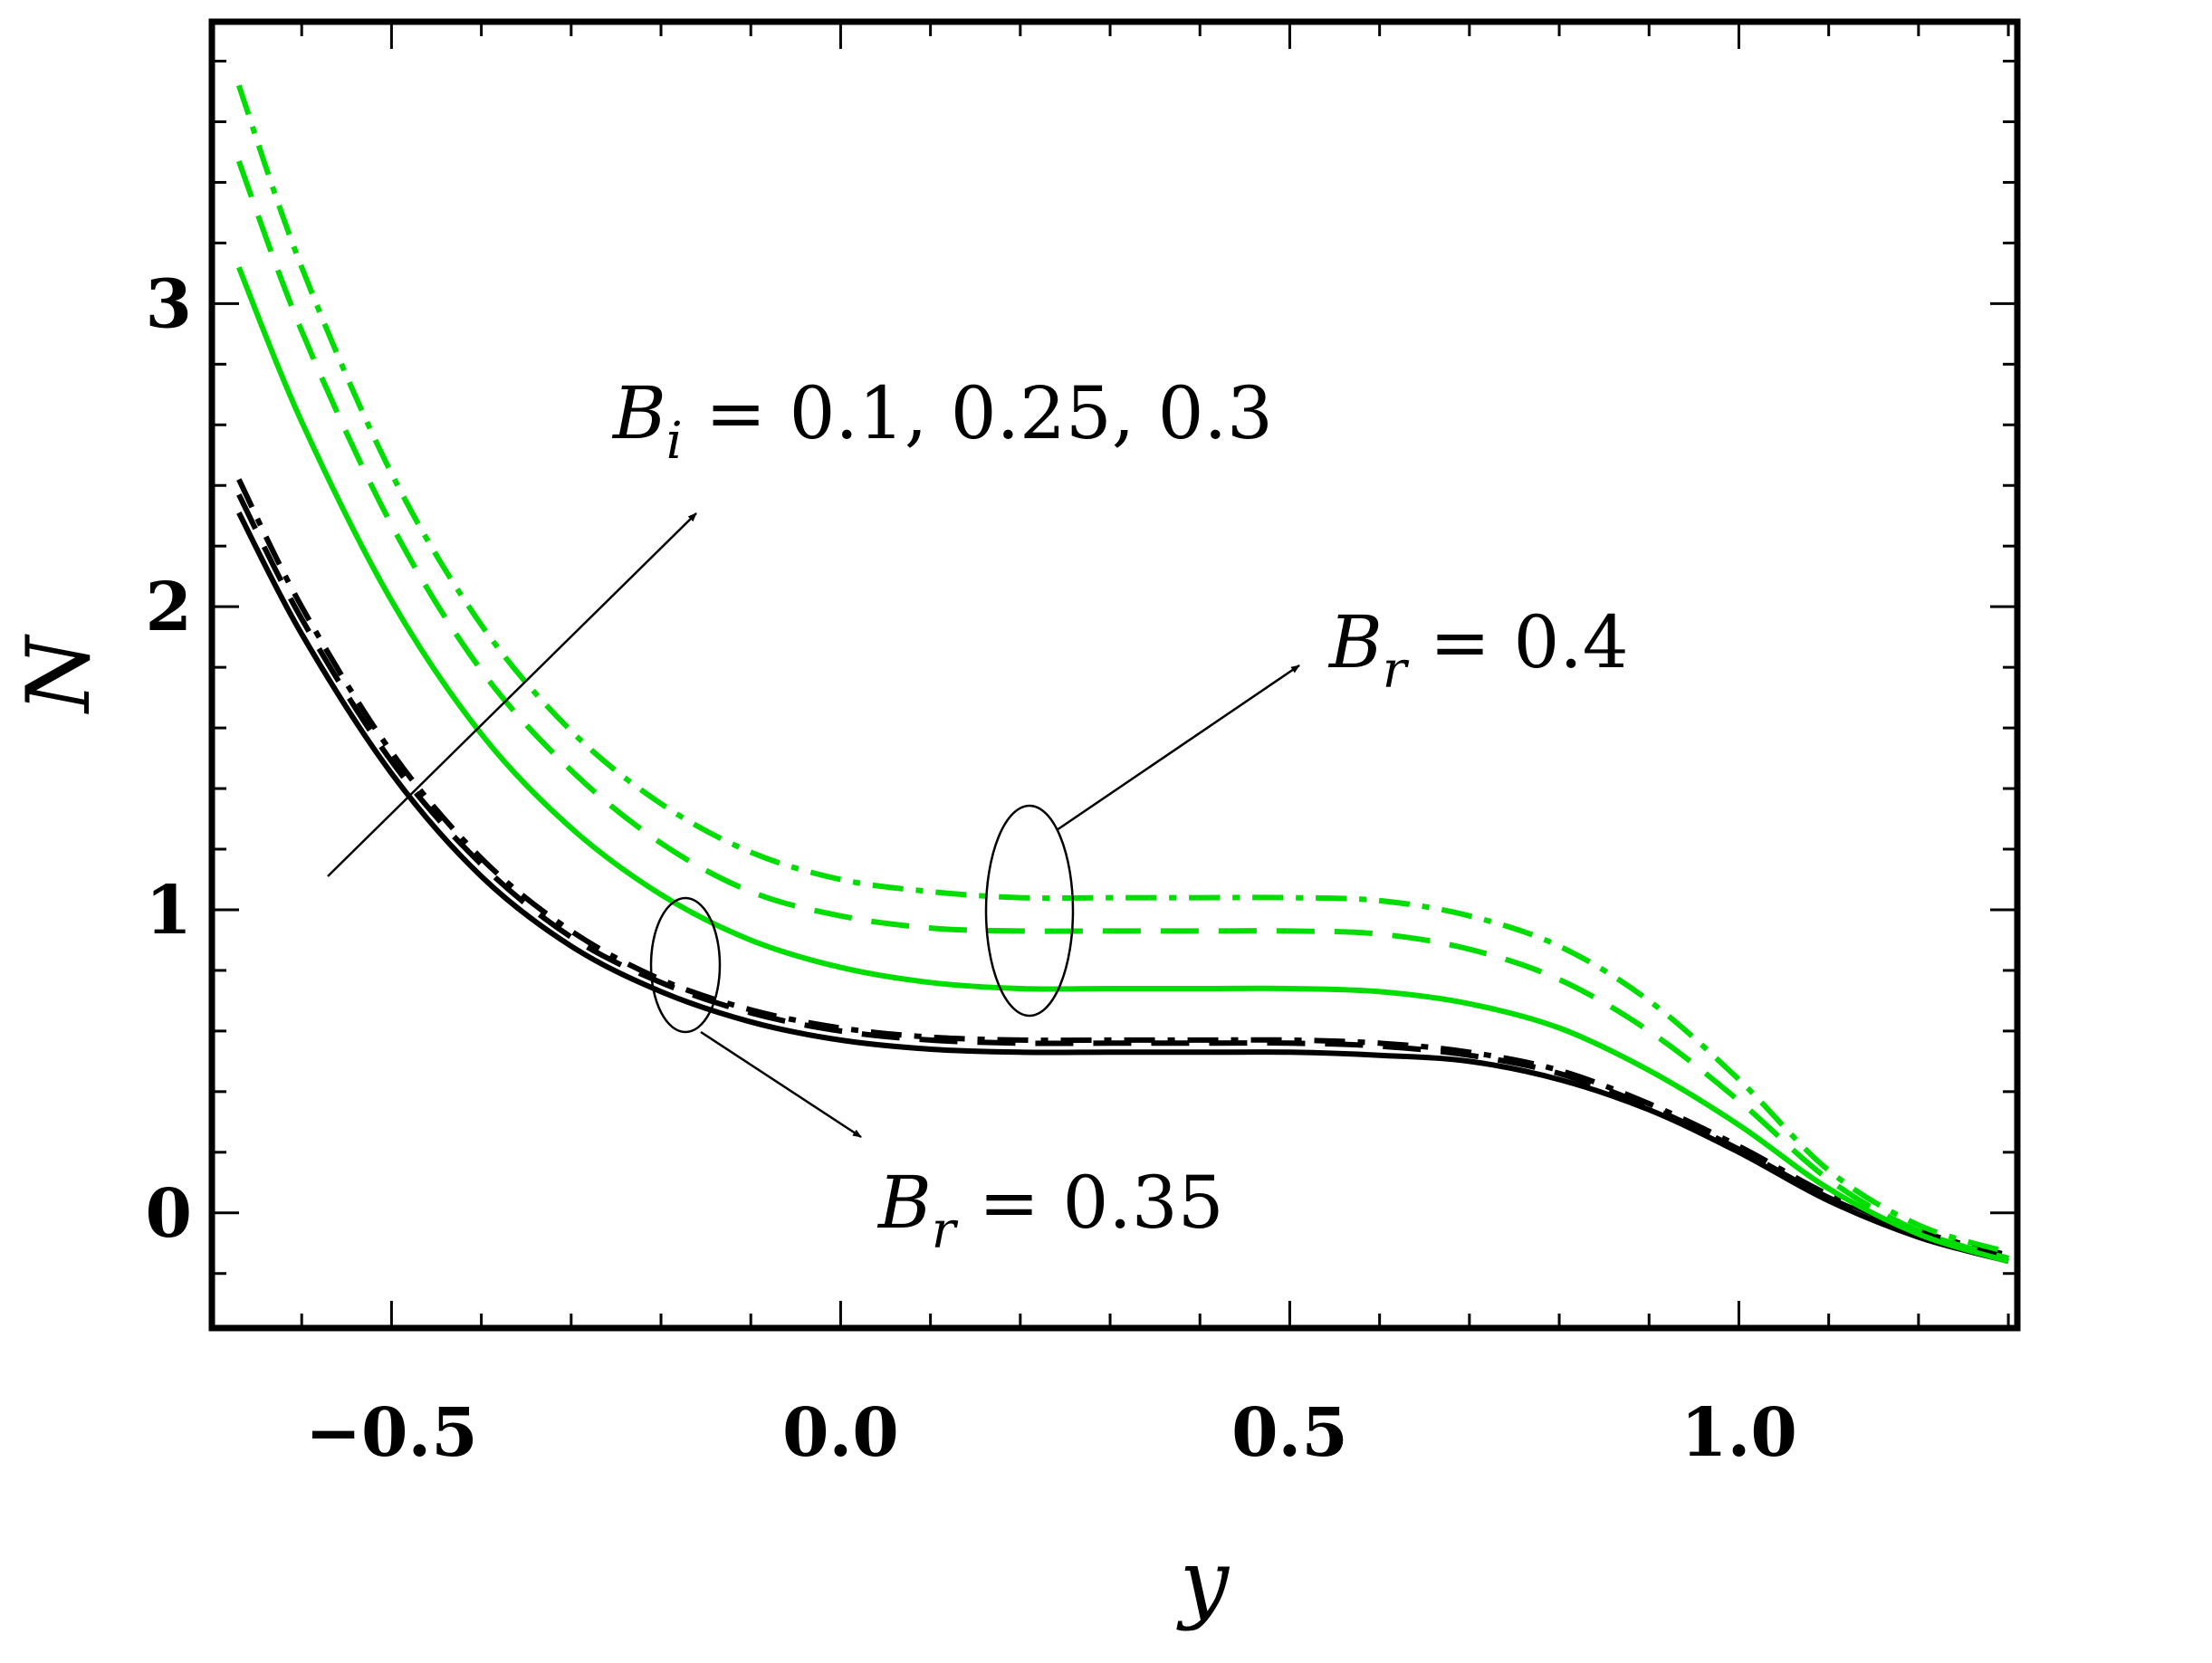 Image resolution: width=2212 pixels, height=1663 pixels. Describe the element at coordinates (169, 911) in the screenshot. I see `y-tick-label: 1` at that location.